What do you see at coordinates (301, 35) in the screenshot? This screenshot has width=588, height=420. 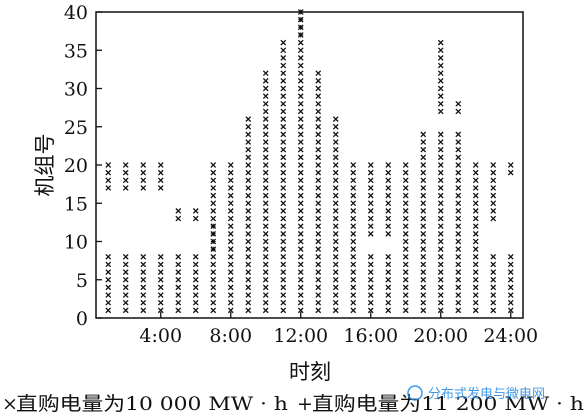 I see `point-11200mwh` at bounding box center [301, 35].